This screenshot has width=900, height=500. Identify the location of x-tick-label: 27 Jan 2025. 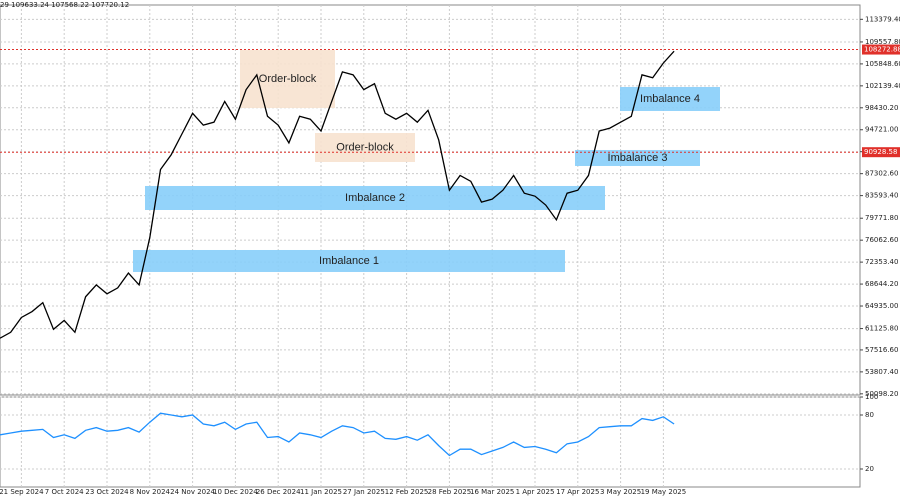
(364, 492).